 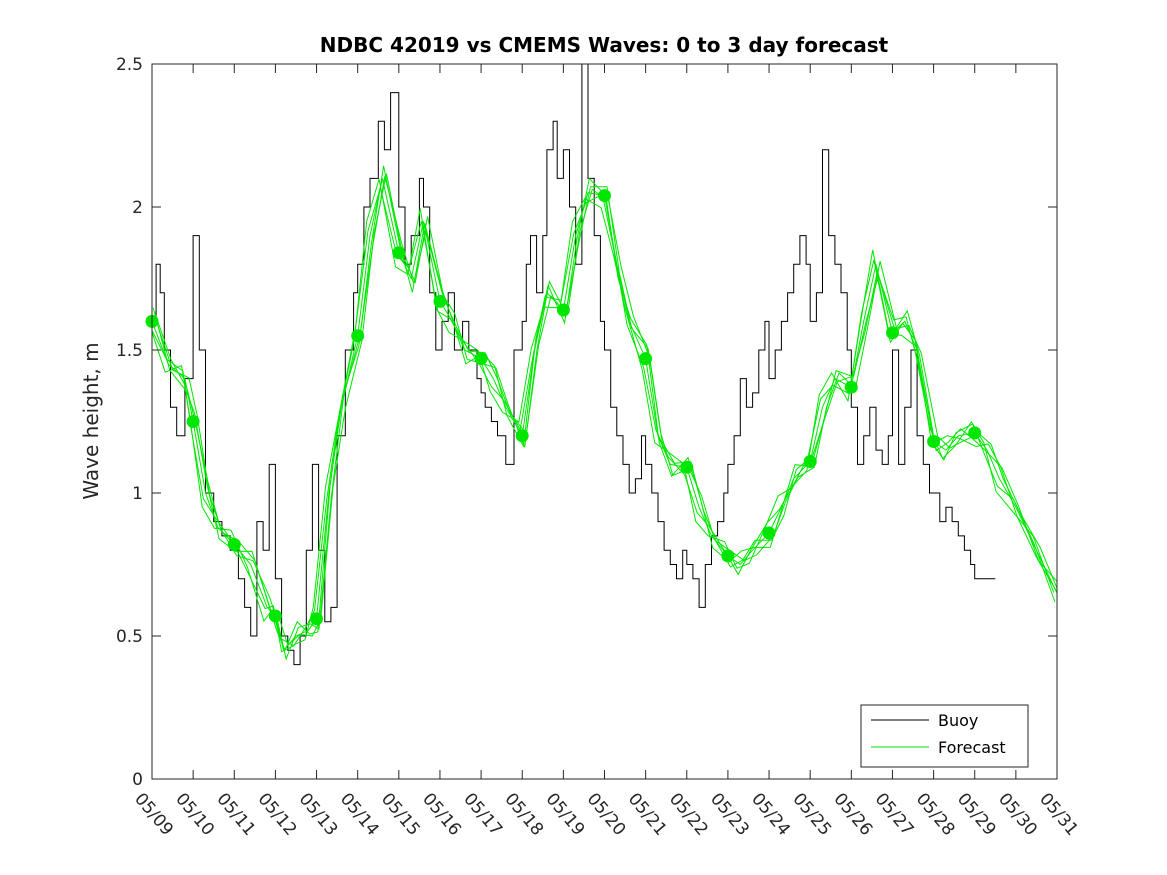 I want to click on y-tick-label: 1, so click(x=137, y=494).